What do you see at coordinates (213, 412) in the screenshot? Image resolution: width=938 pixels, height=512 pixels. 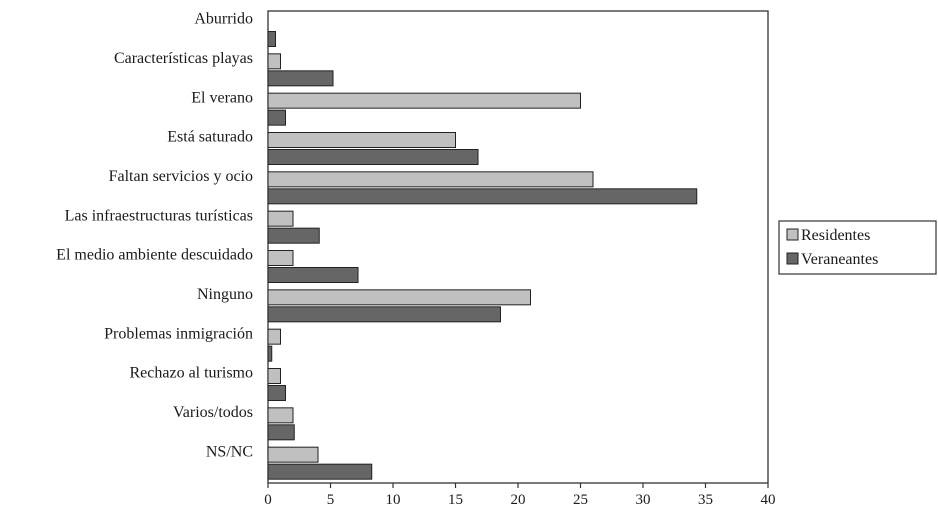 I see `category-label: Varios/todos` at bounding box center [213, 412].